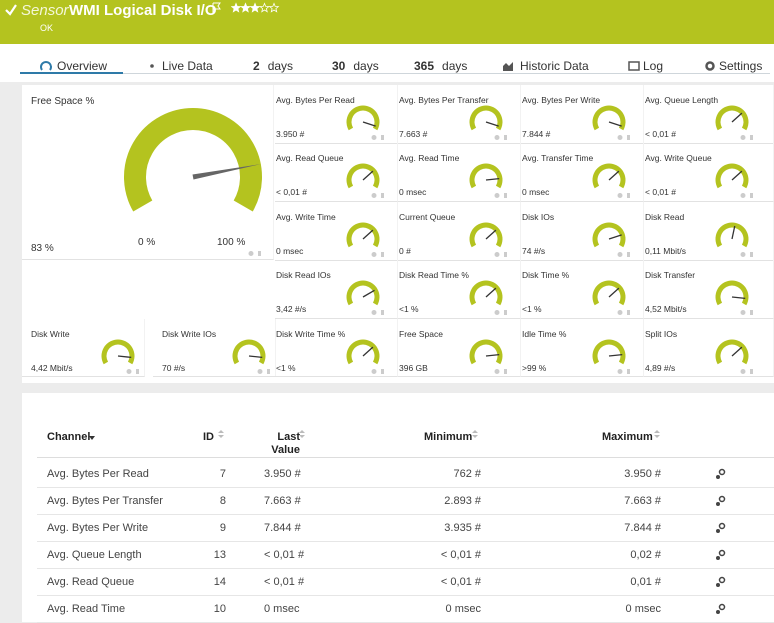  What do you see at coordinates (554, 66) in the screenshot?
I see `tab: Historic Data` at bounding box center [554, 66].